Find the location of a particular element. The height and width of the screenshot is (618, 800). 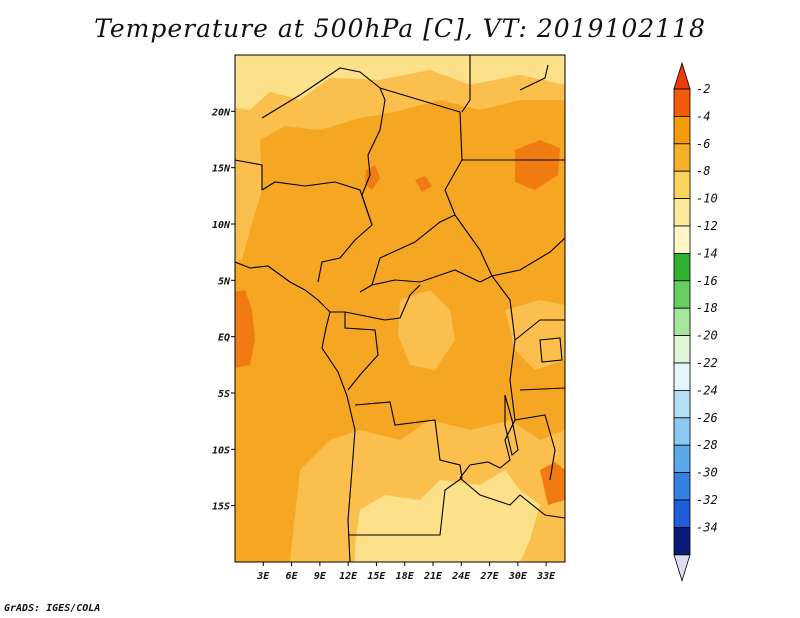

y-tick-label: EQ is located at coordinates (224, 338).